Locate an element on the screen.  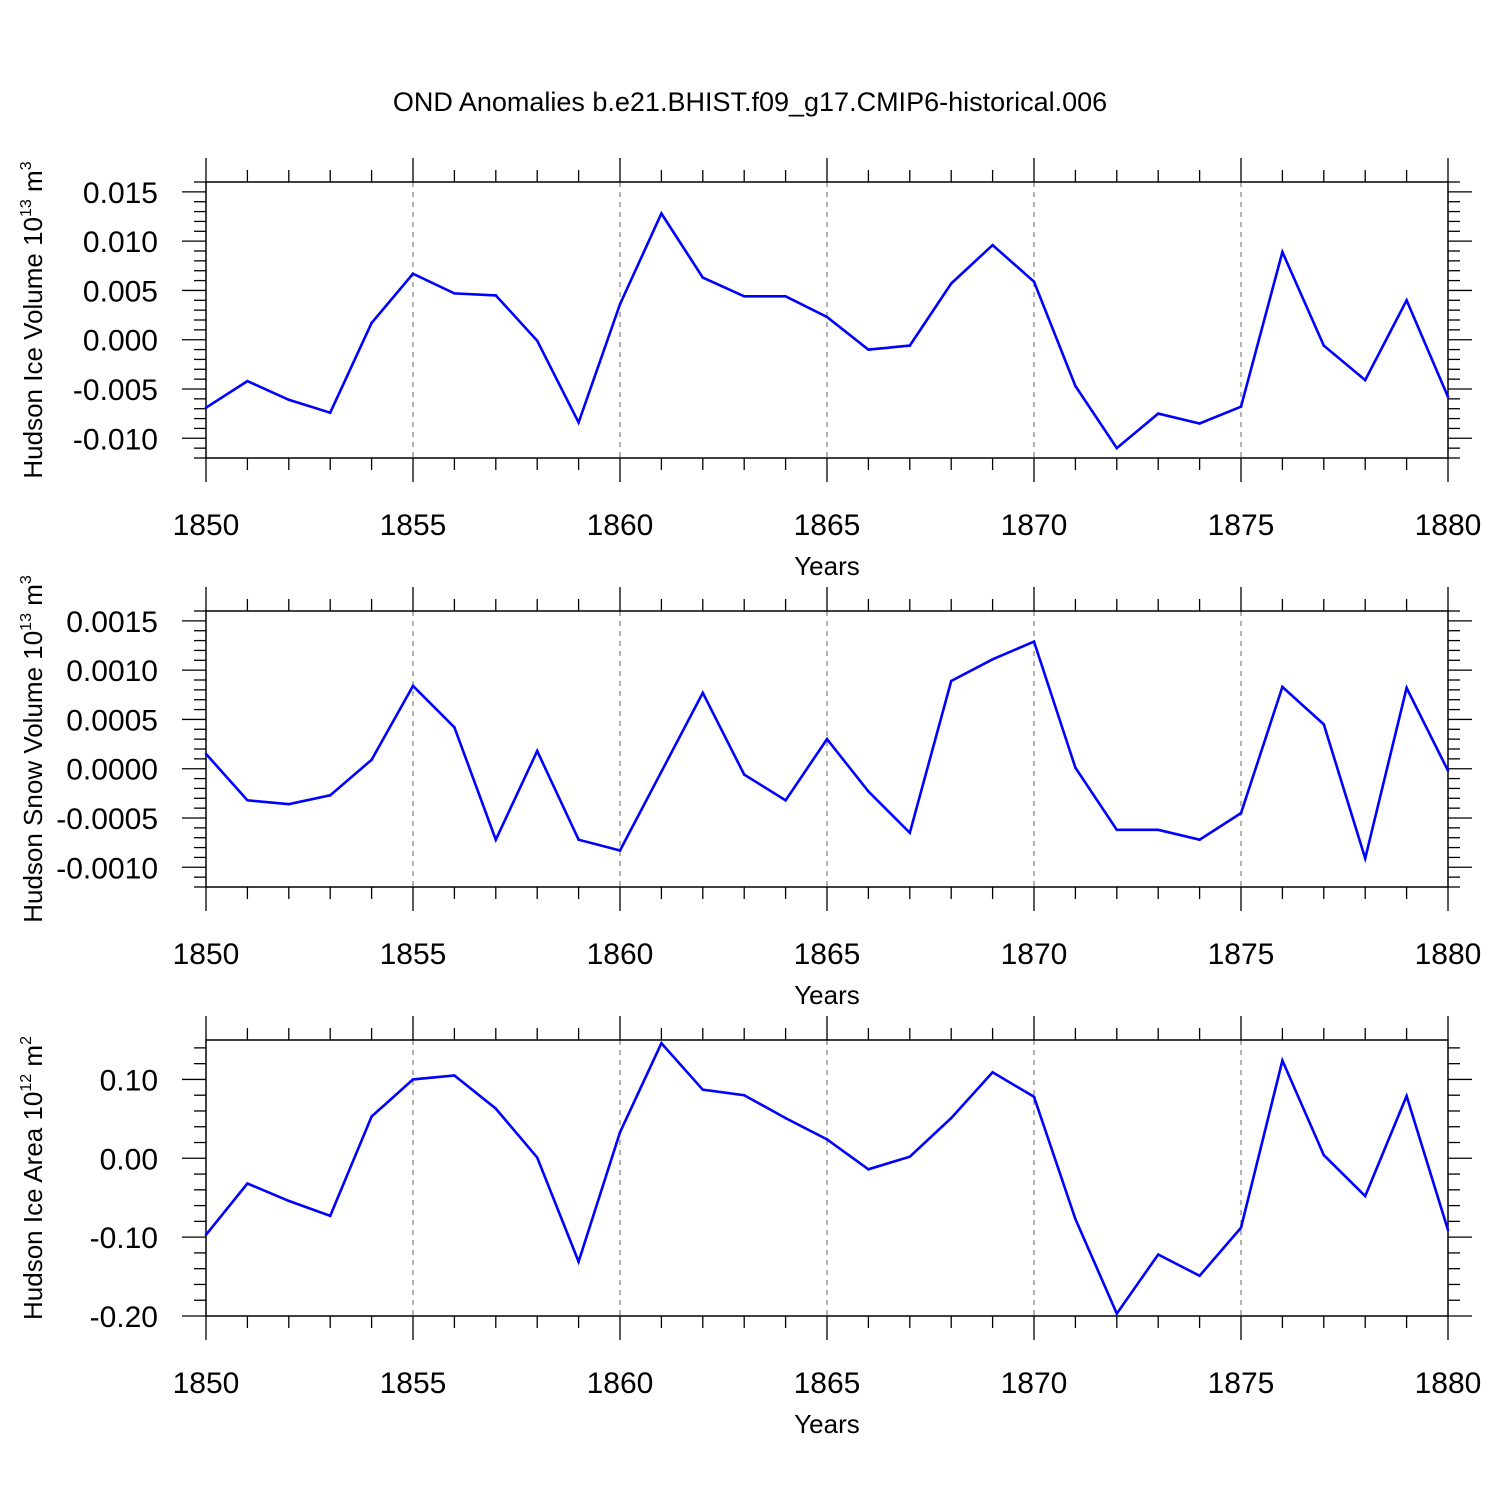
y-axis-label-text: Hudson Snow Volume 10 is located at coordinates (33, 777).